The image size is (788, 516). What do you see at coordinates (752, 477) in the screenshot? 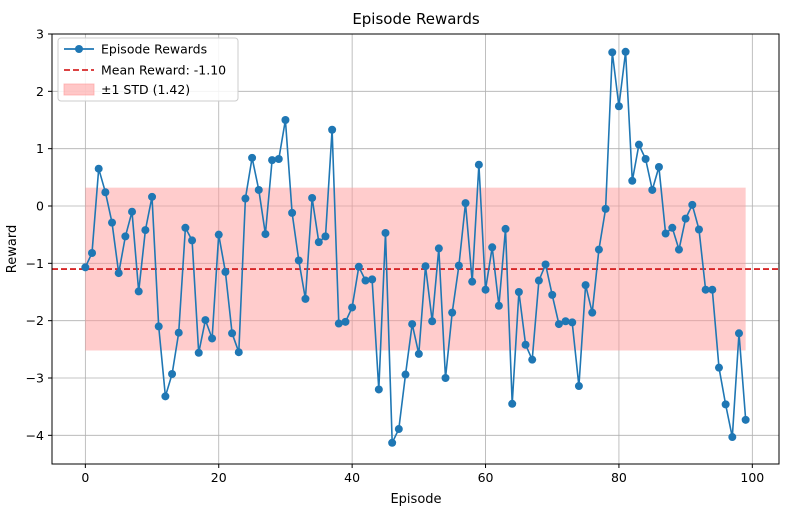
I see `x-tick-label: 100` at bounding box center [752, 477].